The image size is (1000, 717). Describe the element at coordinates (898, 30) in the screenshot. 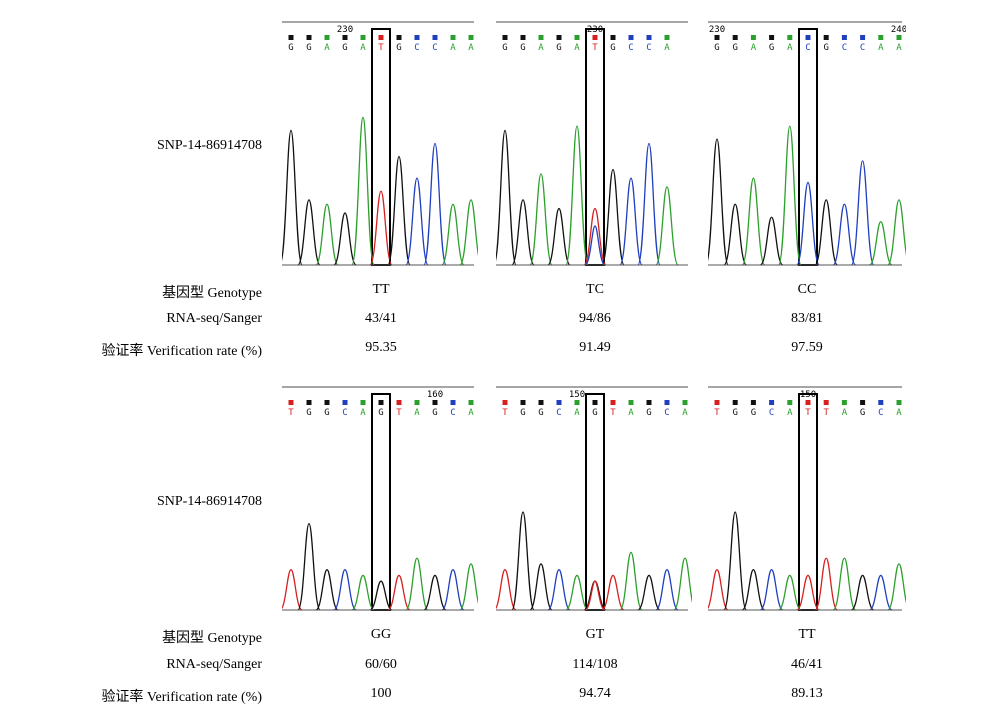

I see `position-label: 240` at that location.